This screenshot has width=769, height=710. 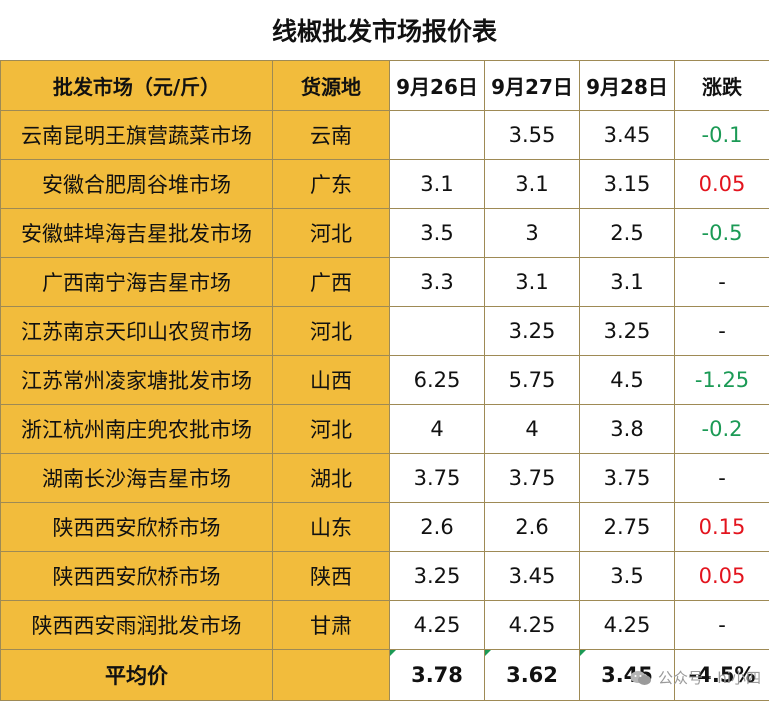 What do you see at coordinates (532, 233) in the screenshot?
I see `price-date-2-cell: 3` at bounding box center [532, 233].